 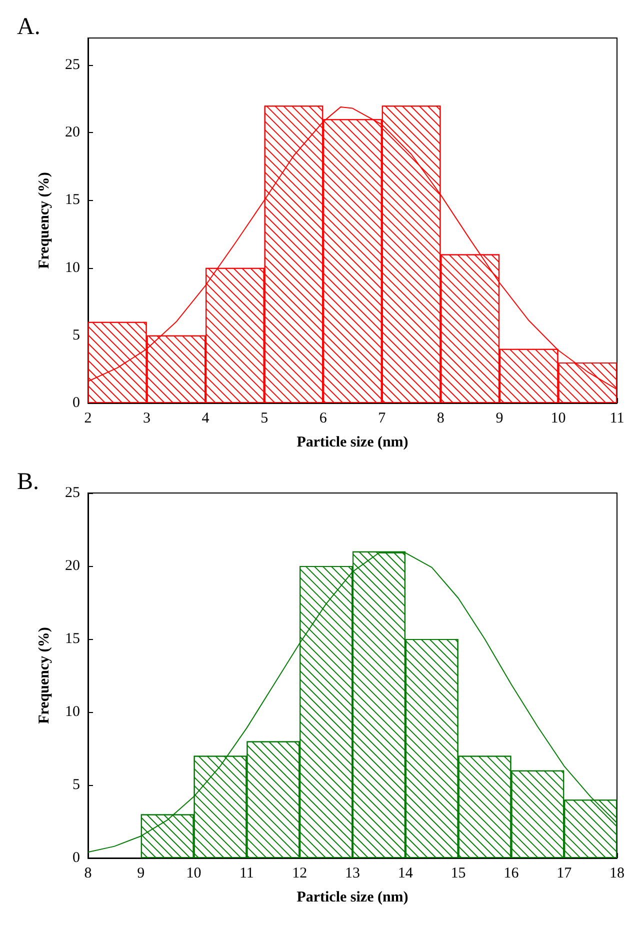 I want to click on x-tick-label: 7, so click(x=382, y=418).